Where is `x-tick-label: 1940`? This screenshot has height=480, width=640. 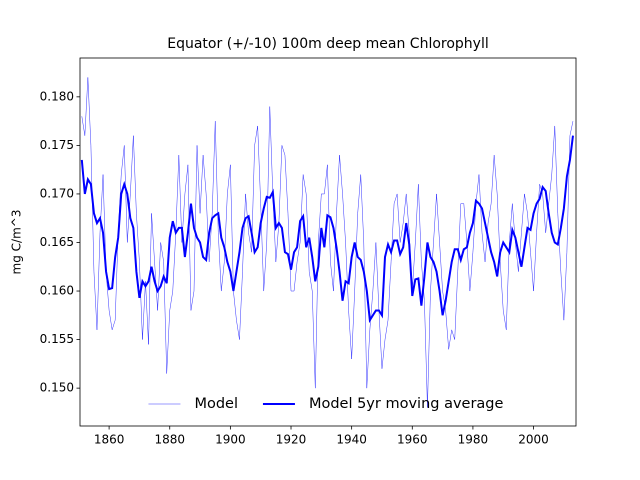 x-tick-label: 1940 is located at coordinates (351, 440).